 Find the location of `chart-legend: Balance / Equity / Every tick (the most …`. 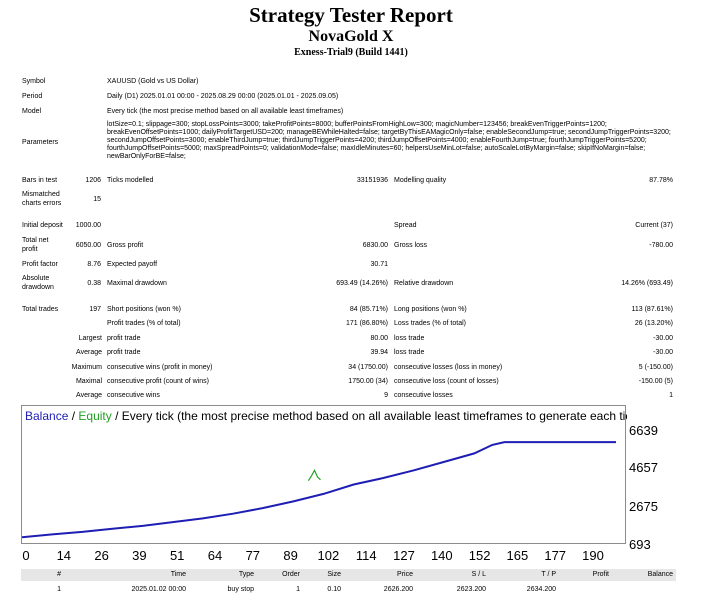

chart-legend: Balance / Equity / Every tick (the most … is located at coordinates (353, 416).